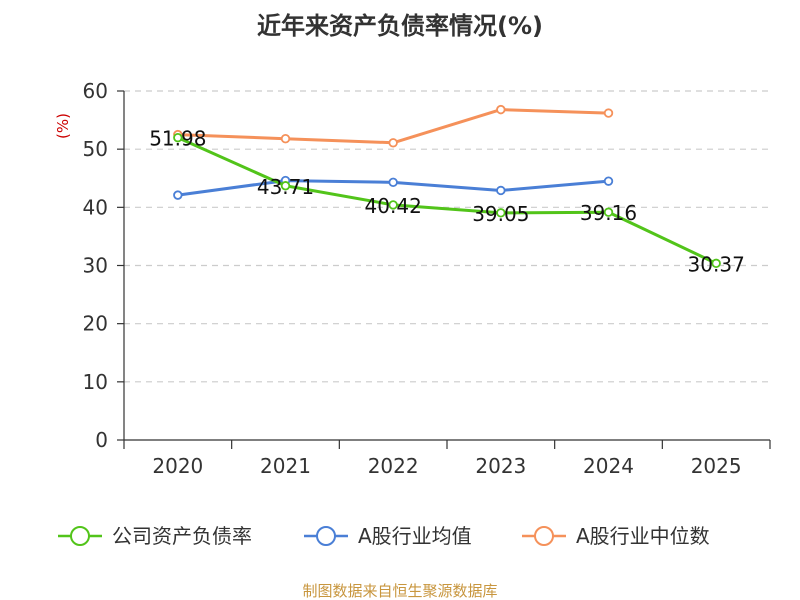  I want to click on y-tick-label: 0, so click(101, 440).